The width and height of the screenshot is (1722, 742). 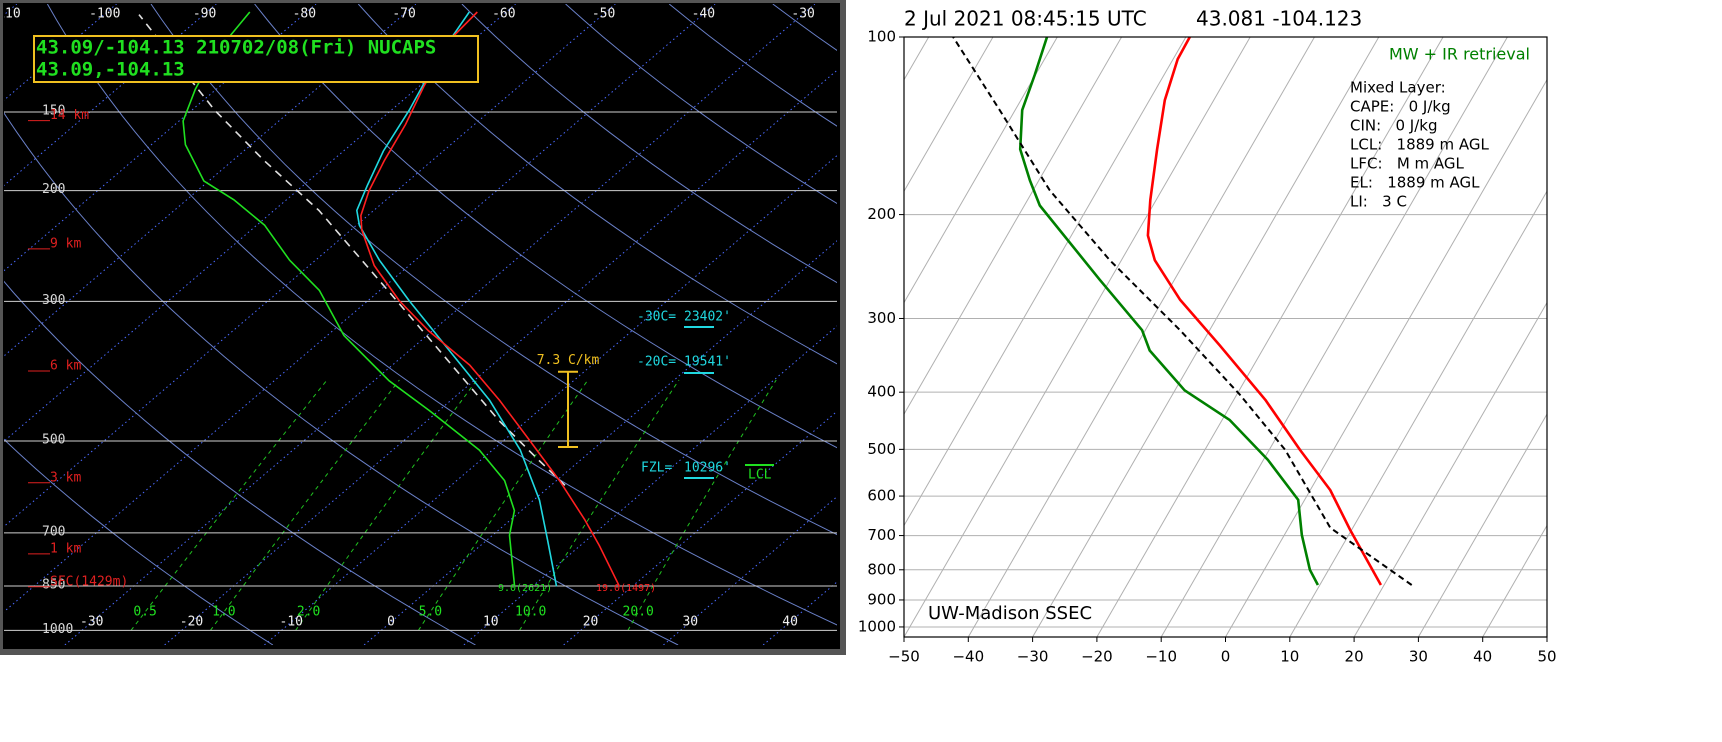 What do you see at coordinates (65, 243) in the screenshot?
I see `height-label: 9 km` at bounding box center [65, 243].